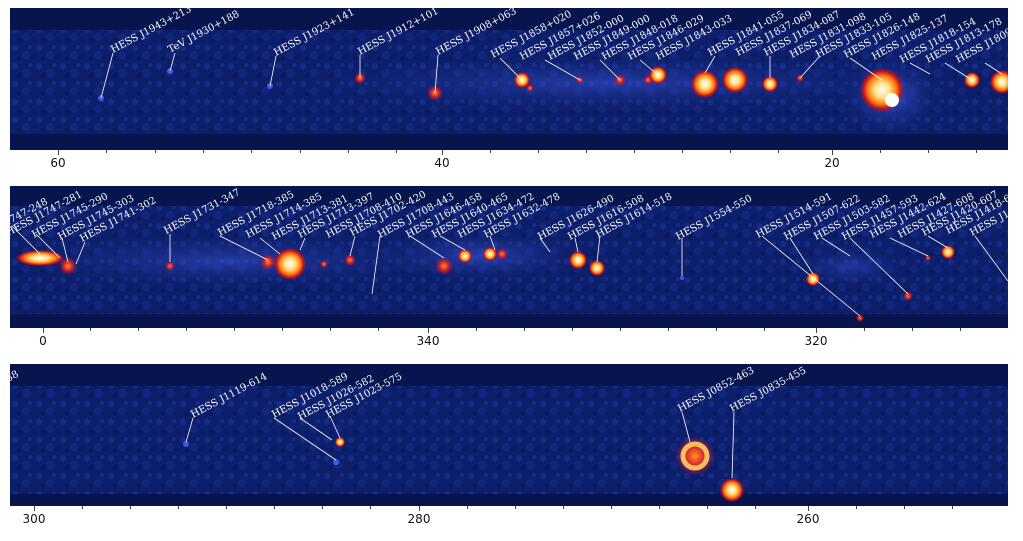 The width and height of the screenshot is (1023, 541). I want to click on tick-label: 280, so click(419, 519).